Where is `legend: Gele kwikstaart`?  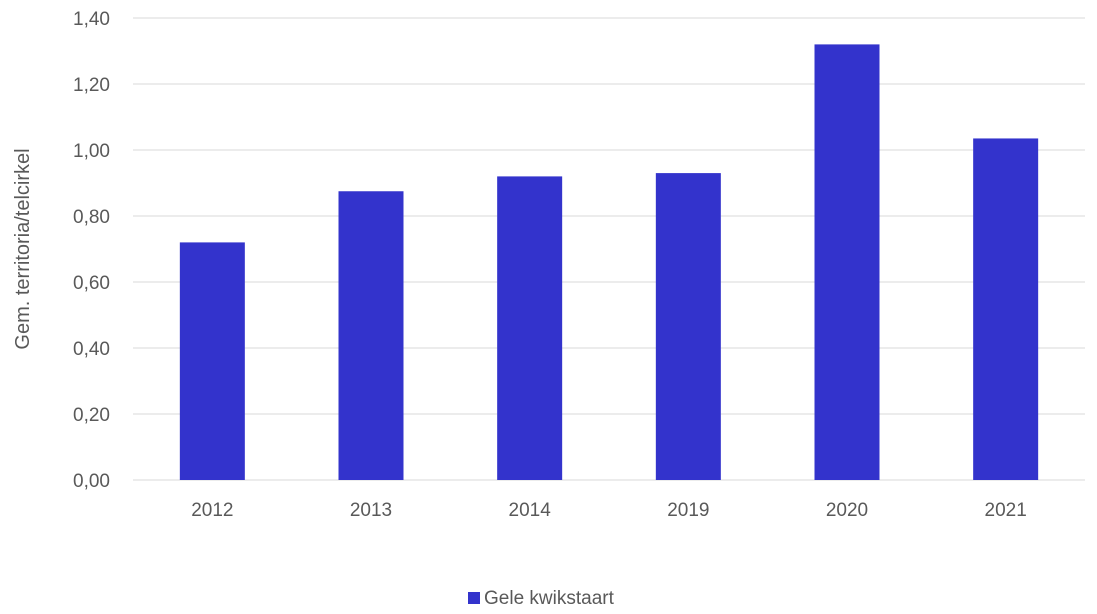 legend: Gele kwikstaart is located at coordinates (541, 598).